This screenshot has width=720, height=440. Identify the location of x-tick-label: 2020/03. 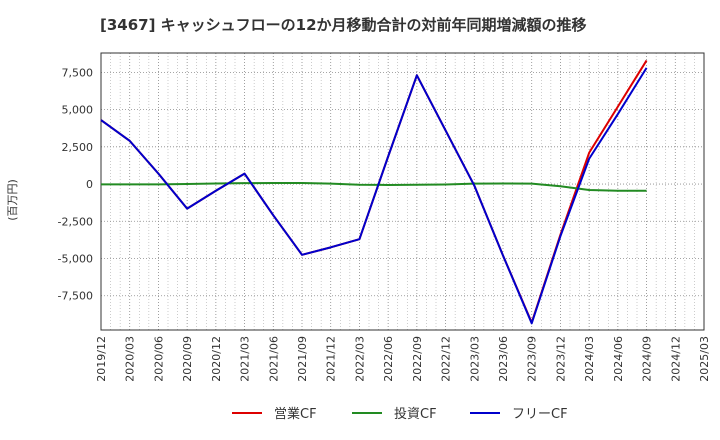
(130, 359).